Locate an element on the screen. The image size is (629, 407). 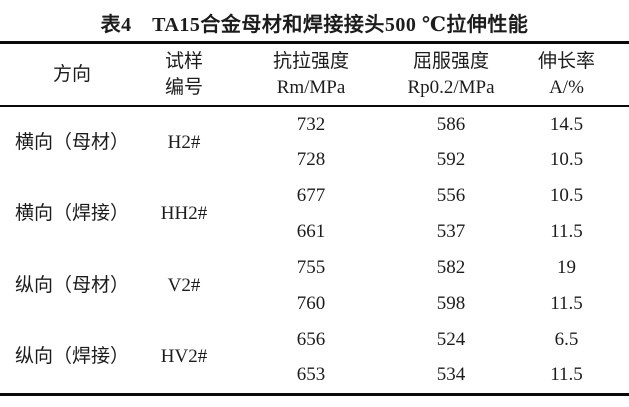
direction-cell: 横向（焊接） is located at coordinates (71, 214).